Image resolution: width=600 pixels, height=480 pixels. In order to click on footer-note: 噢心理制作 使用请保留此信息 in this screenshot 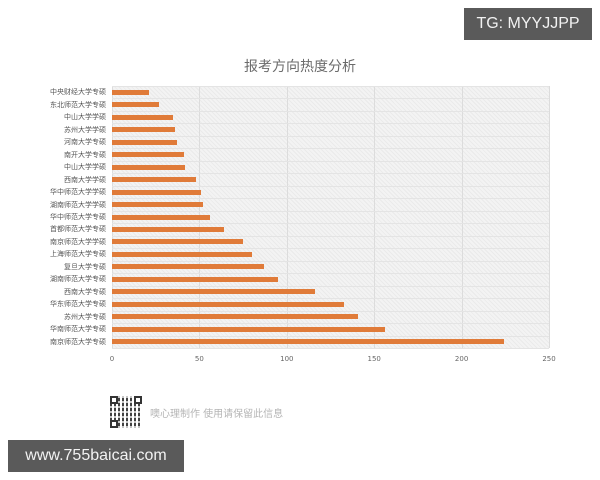, I will do `click(217, 414)`.